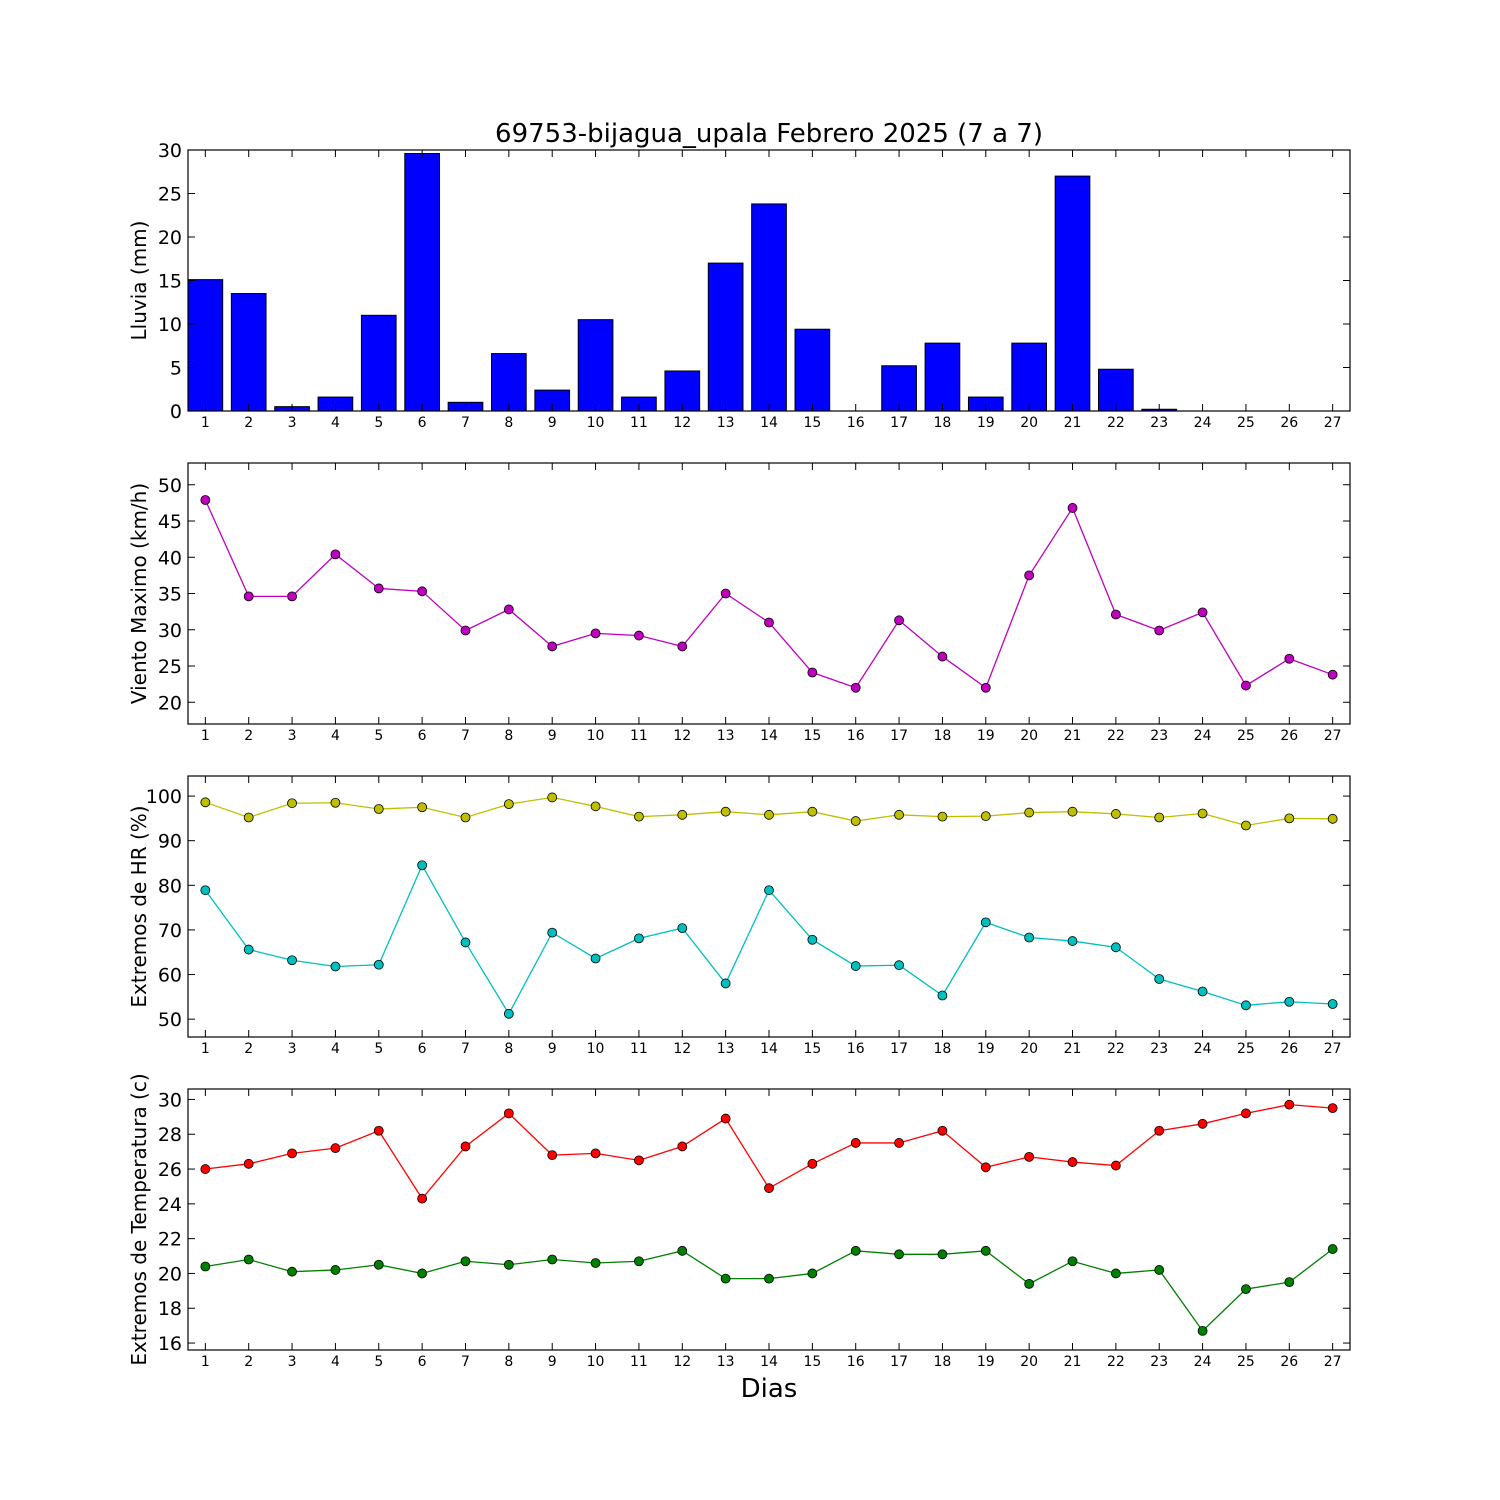 The width and height of the screenshot is (1500, 1500). What do you see at coordinates (552, 1049) in the screenshot?
I see `x-tick-label: 9` at bounding box center [552, 1049].